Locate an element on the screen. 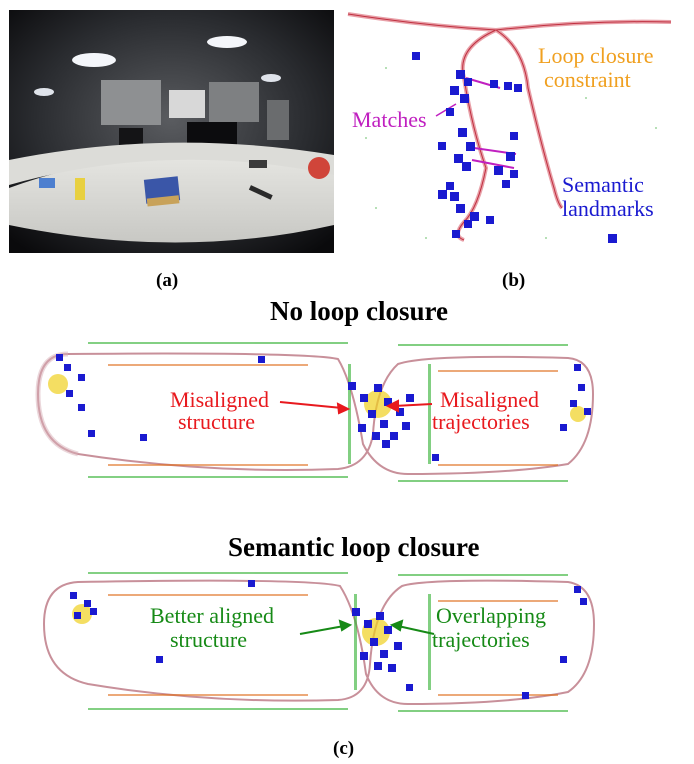 The image size is (694, 764). caption-b: (b) is located at coordinates (514, 280).